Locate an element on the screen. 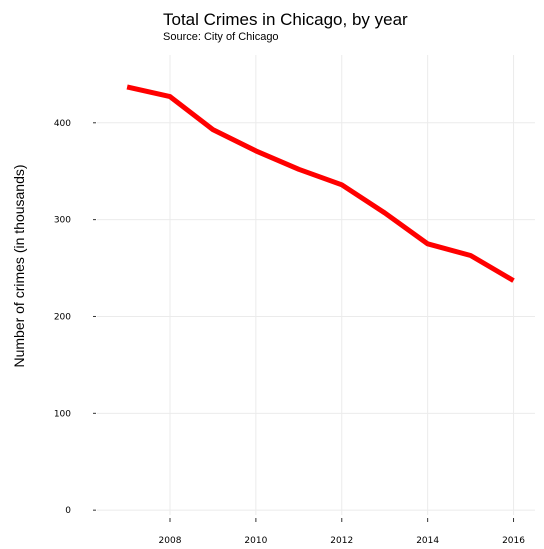  x-tick-label: 2012 is located at coordinates (341, 541).